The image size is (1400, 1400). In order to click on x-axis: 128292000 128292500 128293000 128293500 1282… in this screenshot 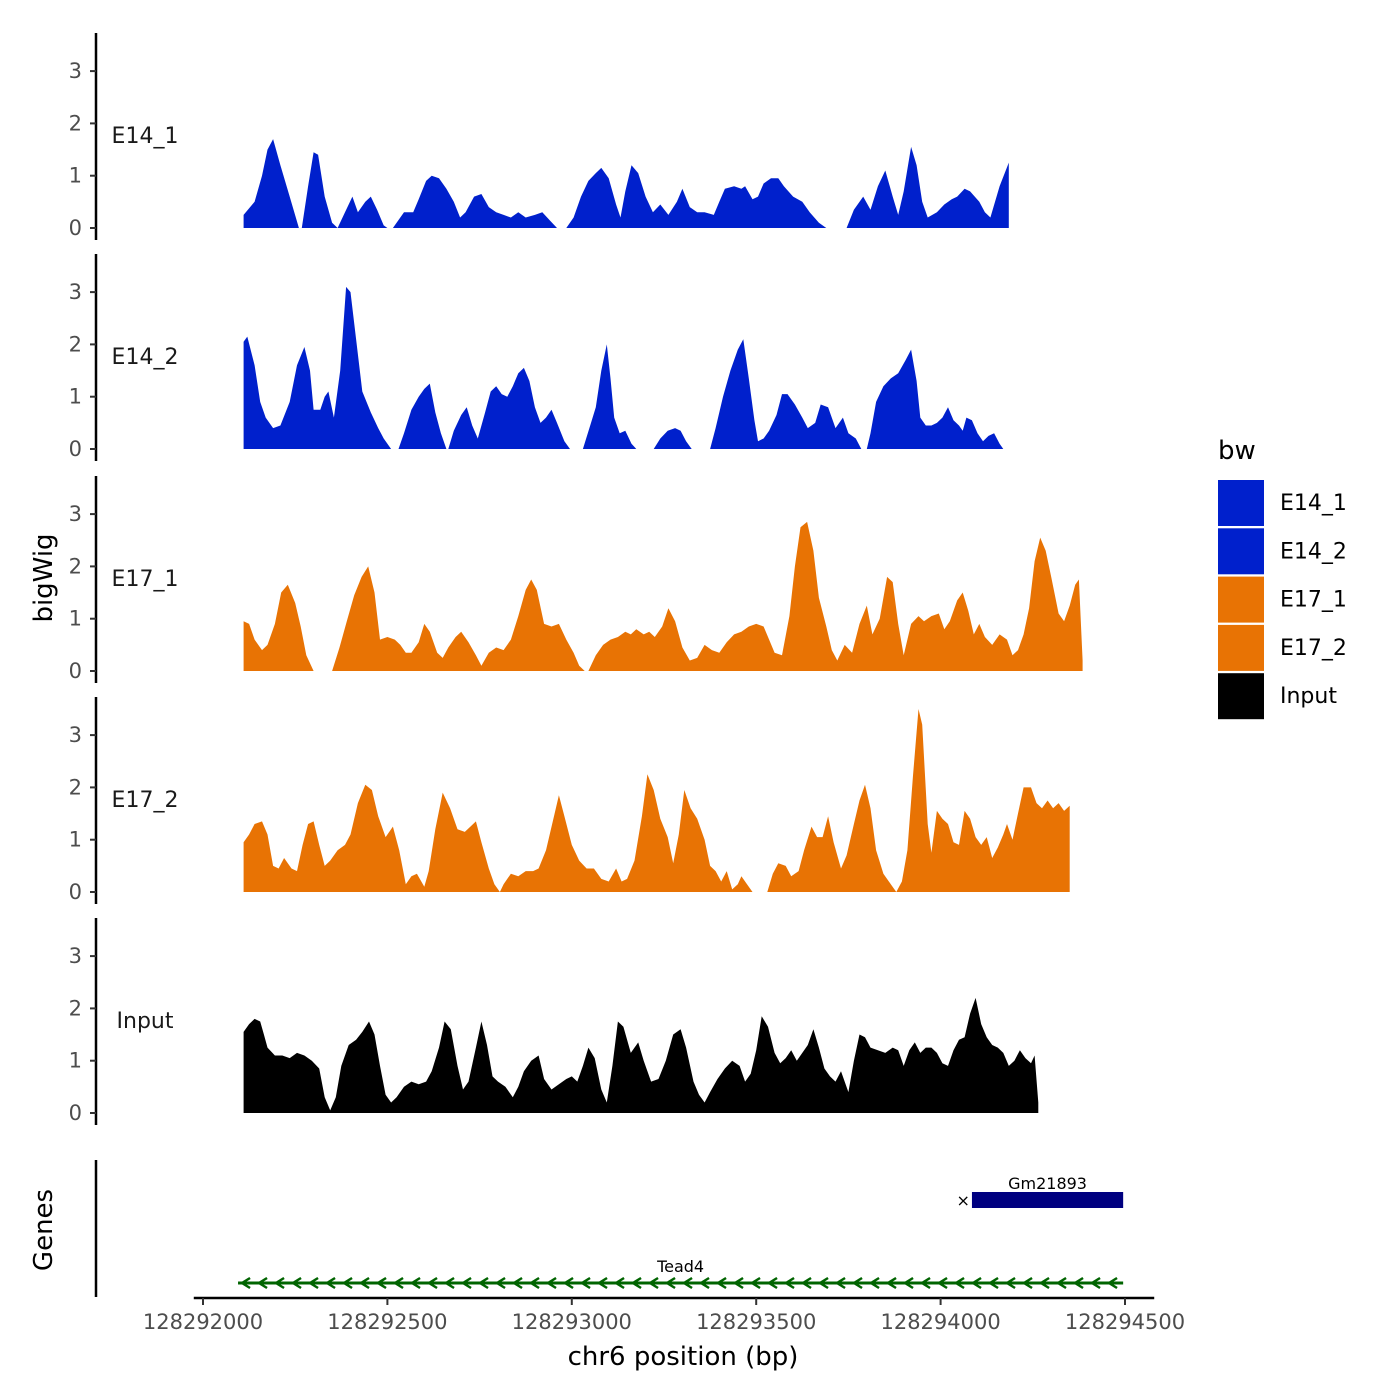, I will do `click(664, 1315)`.